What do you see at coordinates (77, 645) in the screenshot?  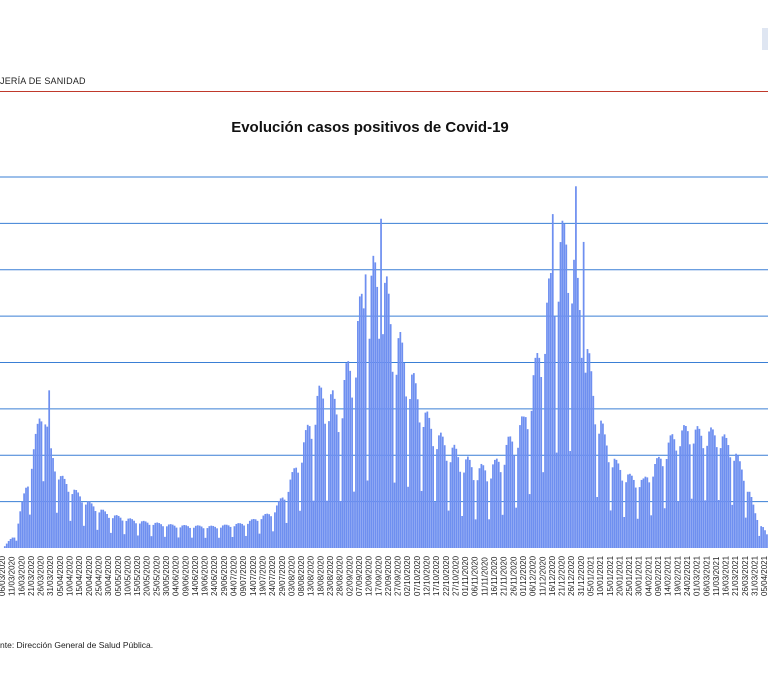 I see `source-note: nte: Dirección General de Salud Pública.` at bounding box center [77, 645].